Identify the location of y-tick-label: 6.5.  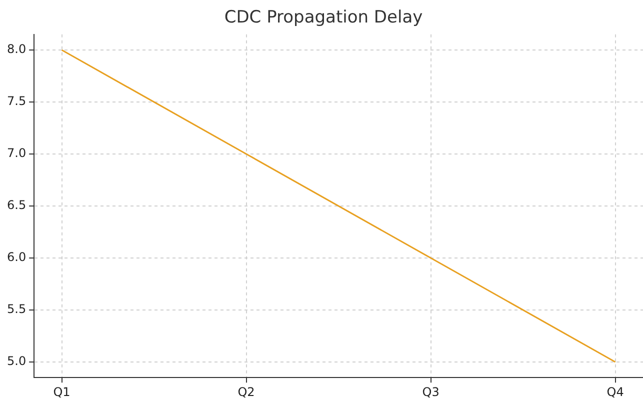
(16, 205).